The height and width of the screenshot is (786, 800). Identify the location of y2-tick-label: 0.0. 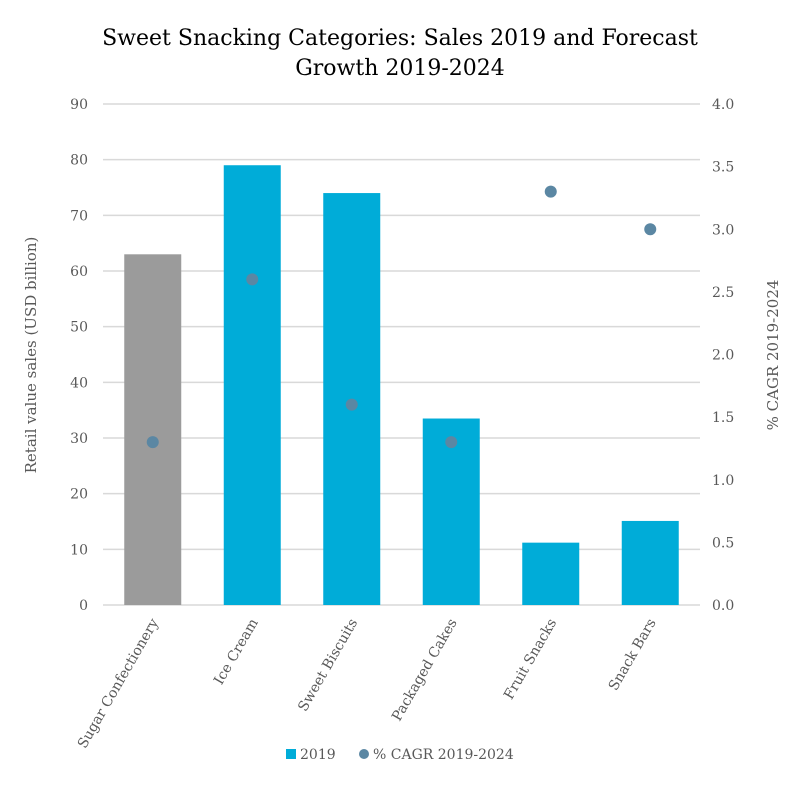
(723, 606).